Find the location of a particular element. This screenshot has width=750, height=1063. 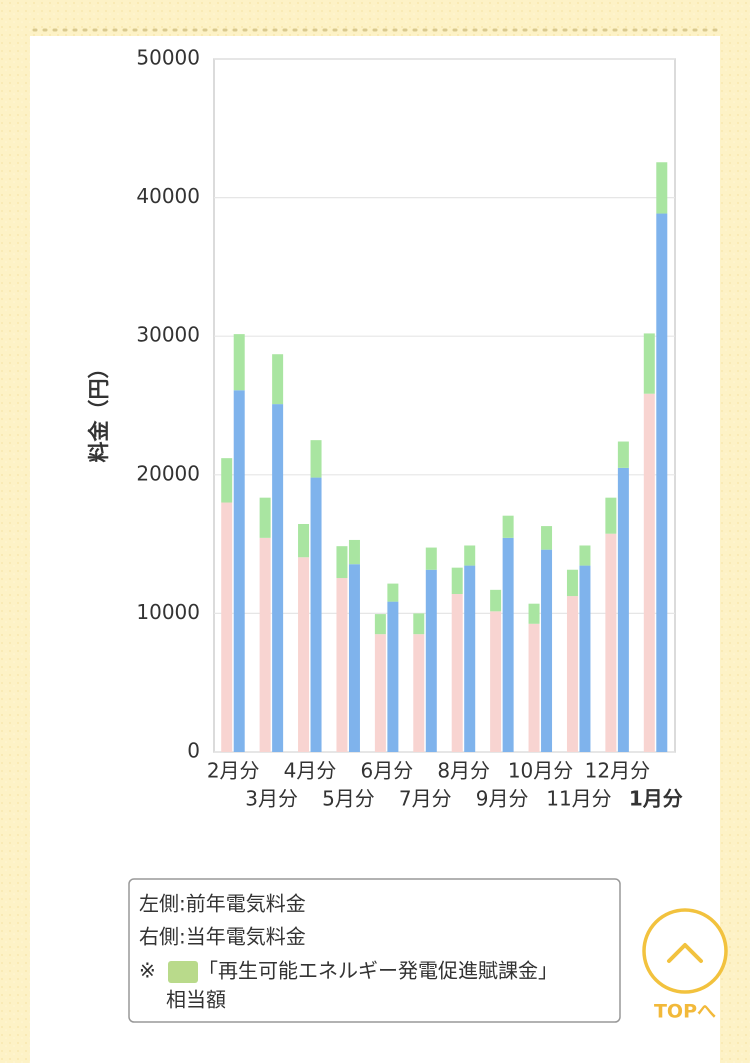

note-text: 相当額 is located at coordinates (196, 1000).